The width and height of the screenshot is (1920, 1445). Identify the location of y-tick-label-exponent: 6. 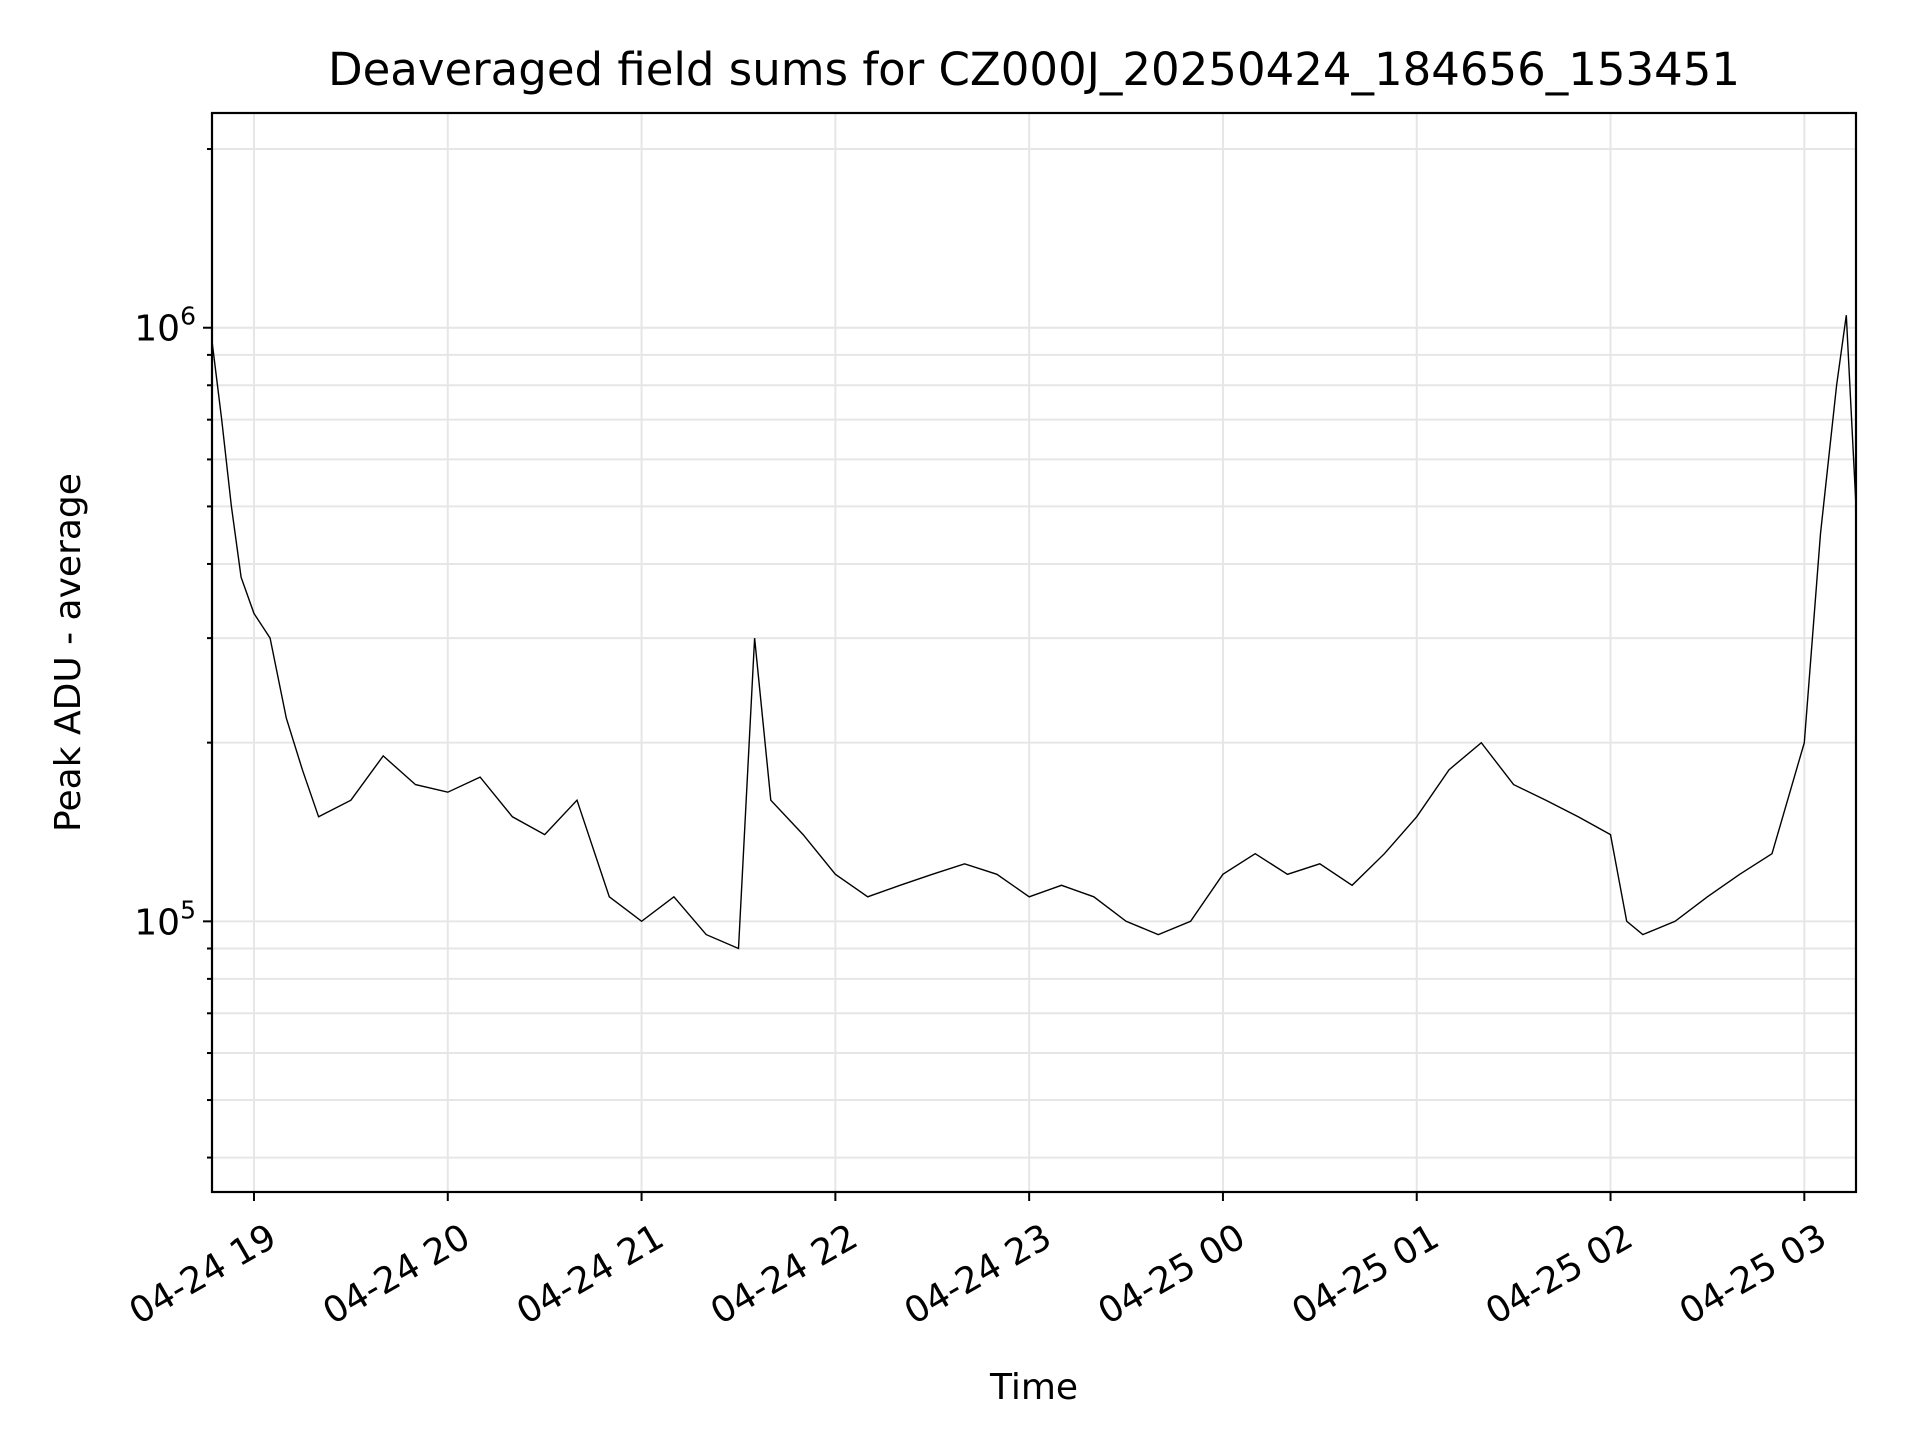
(188, 316).